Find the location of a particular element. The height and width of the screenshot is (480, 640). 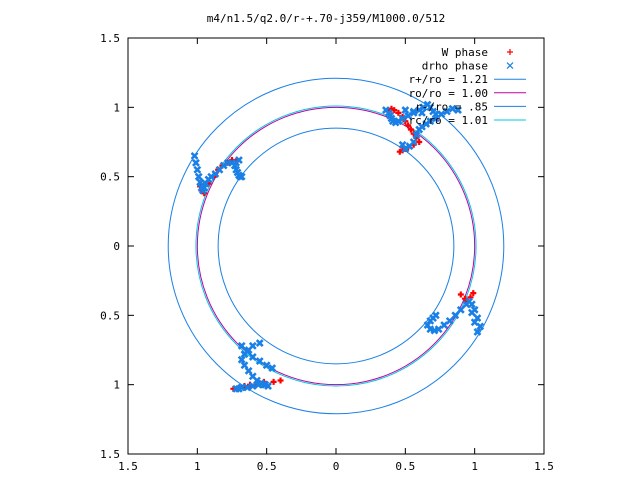

legend-label: r-/ro = .85 is located at coordinates (451, 106).